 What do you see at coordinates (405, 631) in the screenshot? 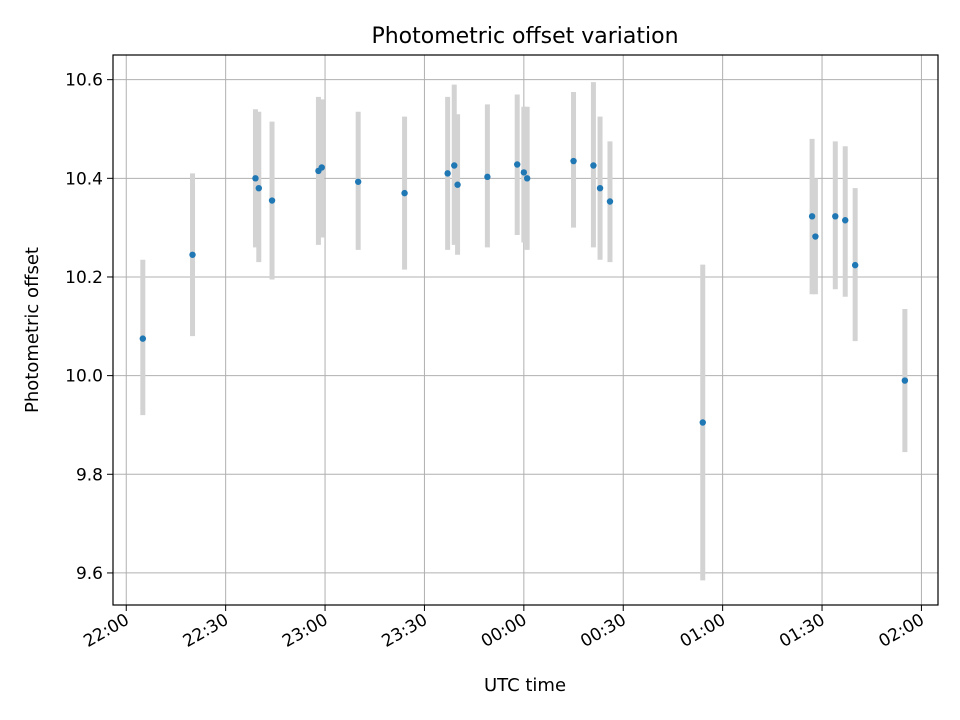
I see `x-tick-label: 23:30` at bounding box center [405, 631].